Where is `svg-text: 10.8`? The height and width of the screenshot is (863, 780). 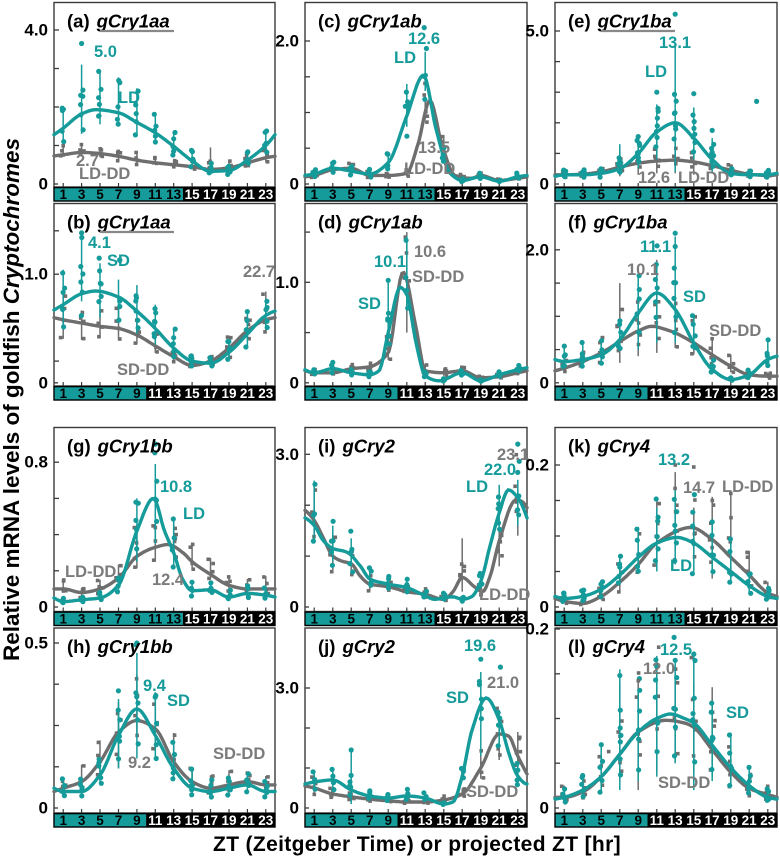 svg-text: 10.8 is located at coordinates (176, 487).